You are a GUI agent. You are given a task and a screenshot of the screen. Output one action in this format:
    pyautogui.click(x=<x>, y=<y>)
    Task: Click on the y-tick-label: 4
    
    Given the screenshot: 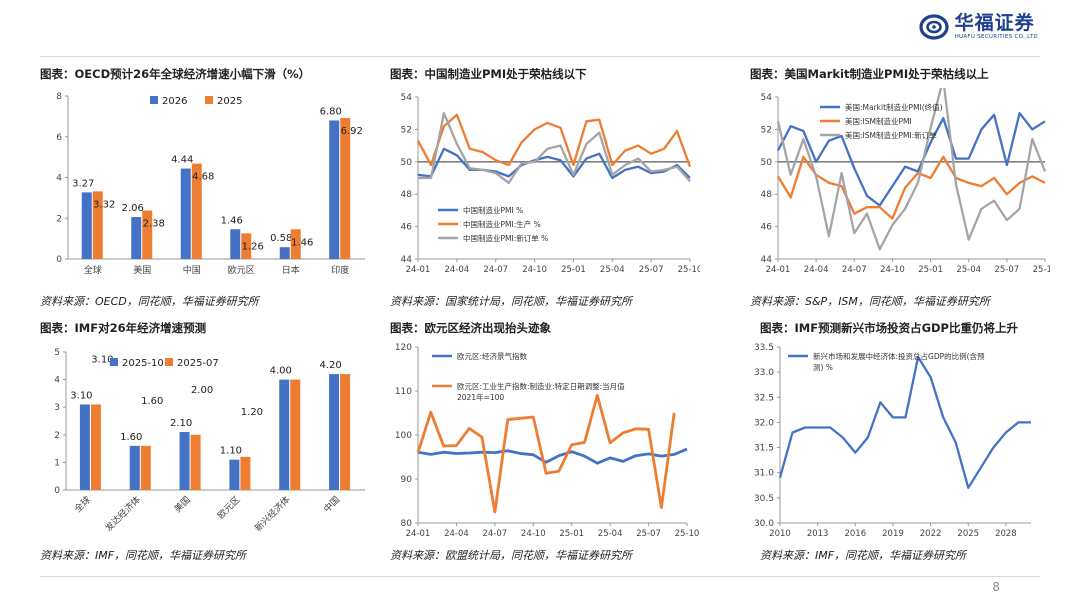 What is the action you would take?
    pyautogui.click(x=59, y=179)
    